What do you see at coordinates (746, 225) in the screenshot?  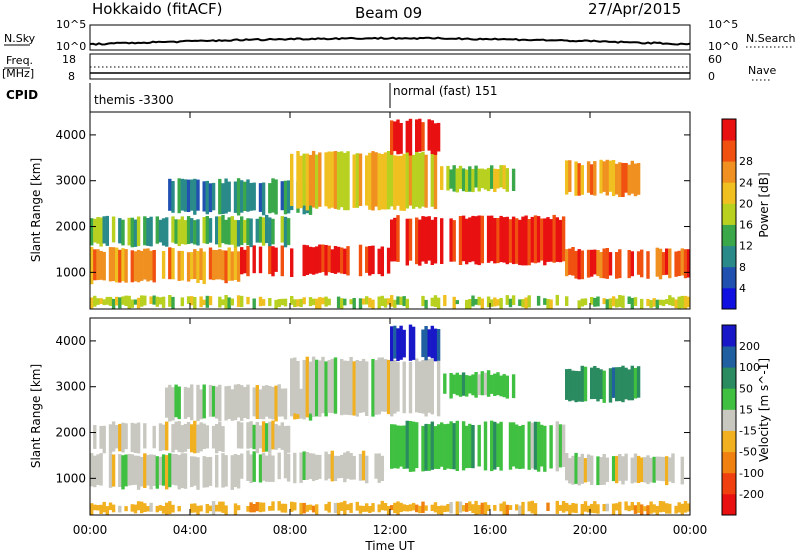 I see `power-colorbar-tick: 16` at bounding box center [746, 225].